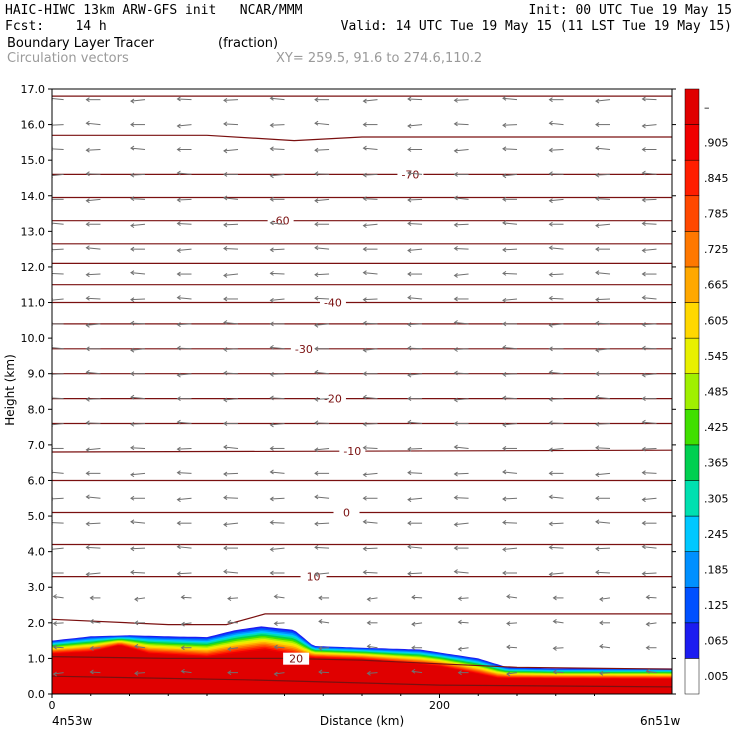 The width and height of the screenshot is (740, 740). I want to click on y-tick-label: 4.0, so click(37, 552).